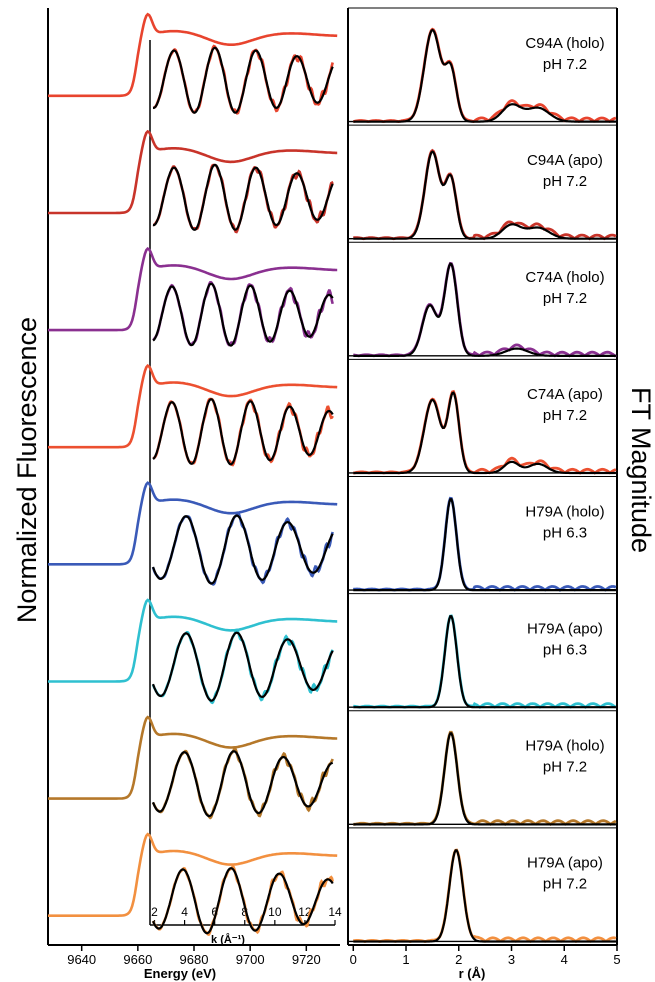  Describe the element at coordinates (565, 160) in the screenshot. I see `sample-label: C94A (apo)` at that location.